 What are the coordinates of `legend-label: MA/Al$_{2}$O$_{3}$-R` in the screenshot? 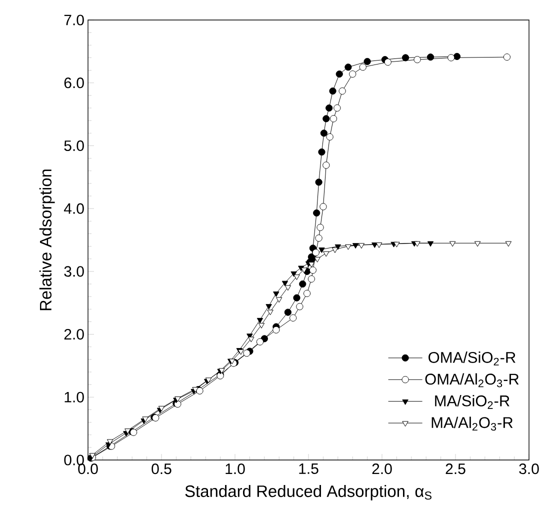 It's located at (472, 423).